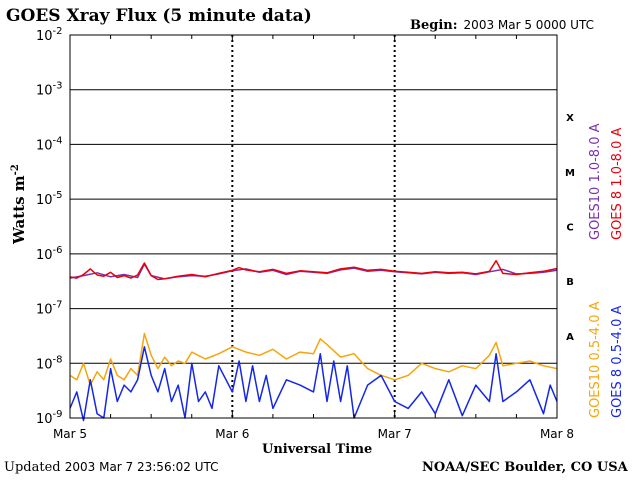  What do you see at coordinates (70, 434) in the screenshot?
I see `x-tick-label: Mar 5` at bounding box center [70, 434].